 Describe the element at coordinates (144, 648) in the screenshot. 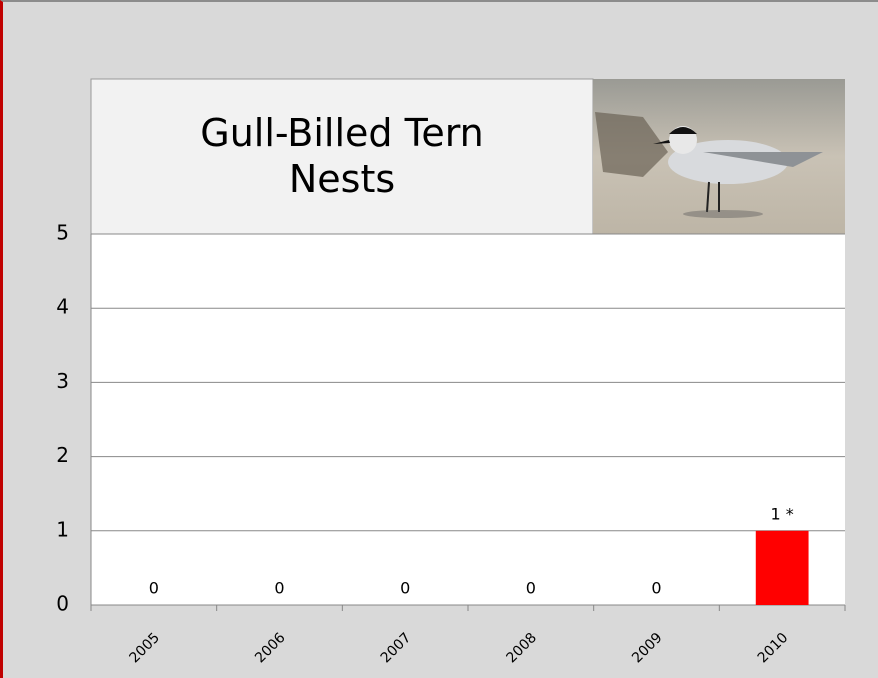

I see `x-tick-label: 2005` at that location.